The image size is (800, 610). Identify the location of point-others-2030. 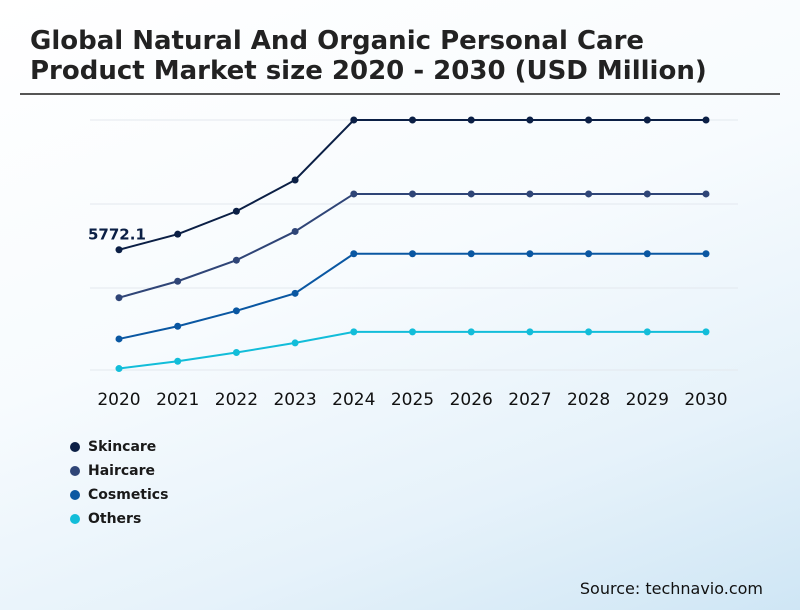
(706, 332).